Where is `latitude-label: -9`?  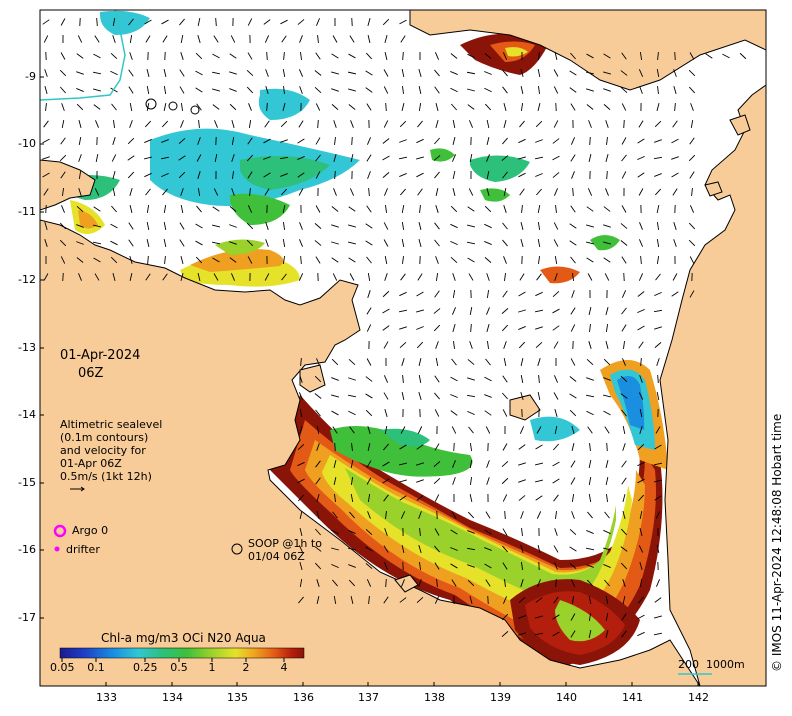
latitude-label: -9 is located at coordinates (30, 76).